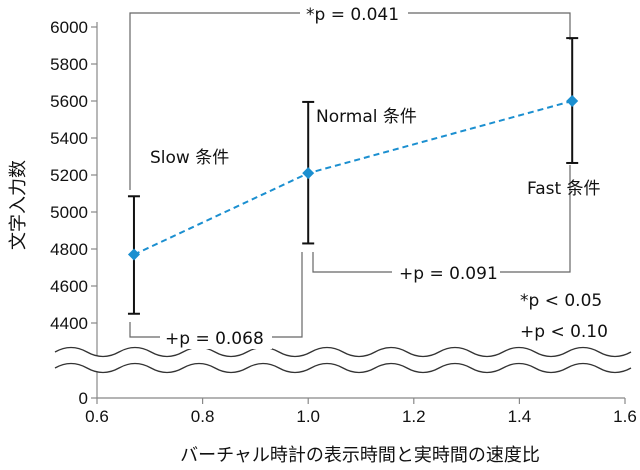 This screenshot has width=640, height=470. I want to click on axis-break-wave-bottom, so click(343, 368).